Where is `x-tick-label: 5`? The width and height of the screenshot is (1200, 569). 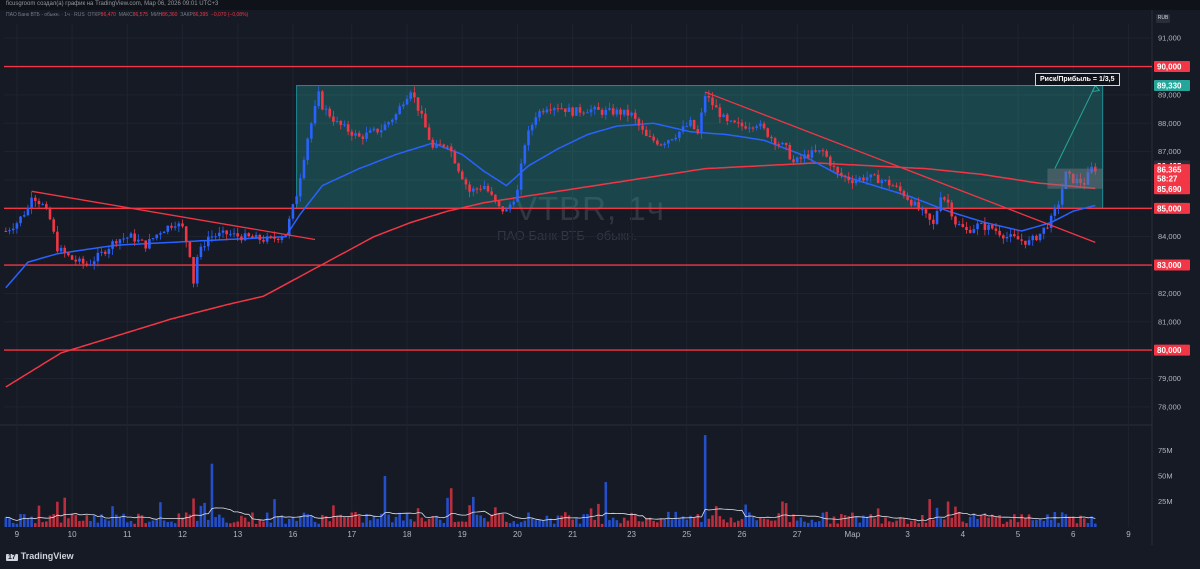
x-tick-label: 5 is located at coordinates (1018, 534).